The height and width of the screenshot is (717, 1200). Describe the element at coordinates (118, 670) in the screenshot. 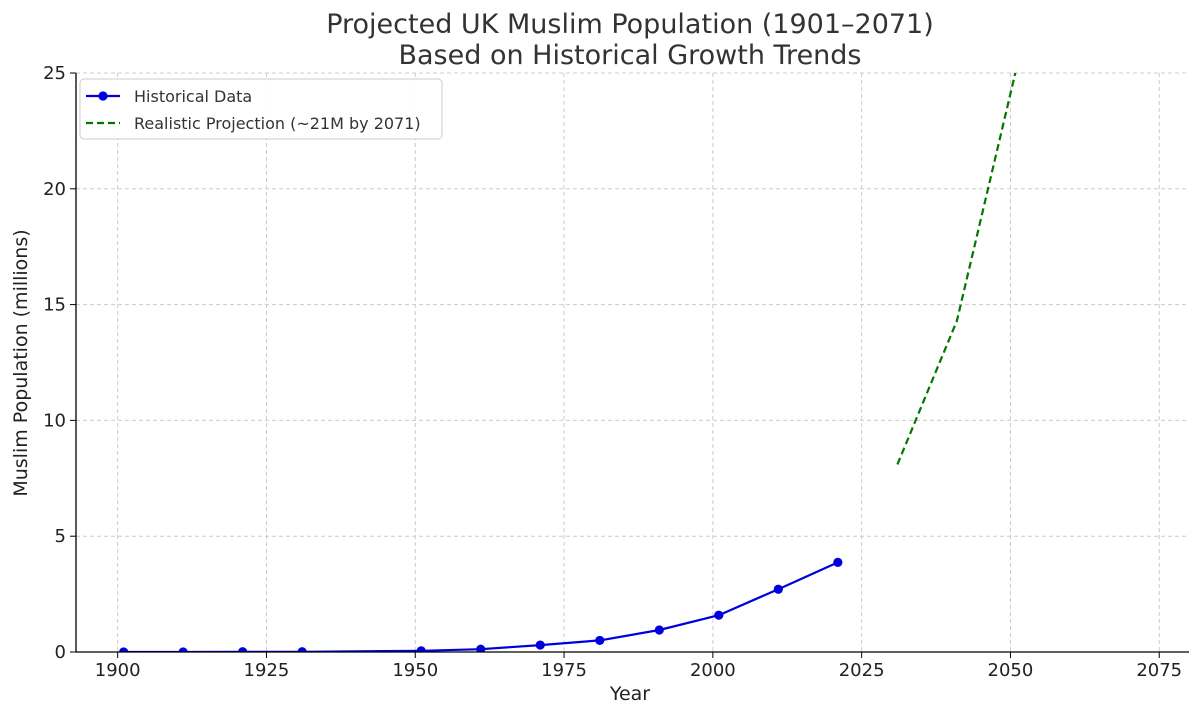

I see `x-tick-label: 1900` at that location.